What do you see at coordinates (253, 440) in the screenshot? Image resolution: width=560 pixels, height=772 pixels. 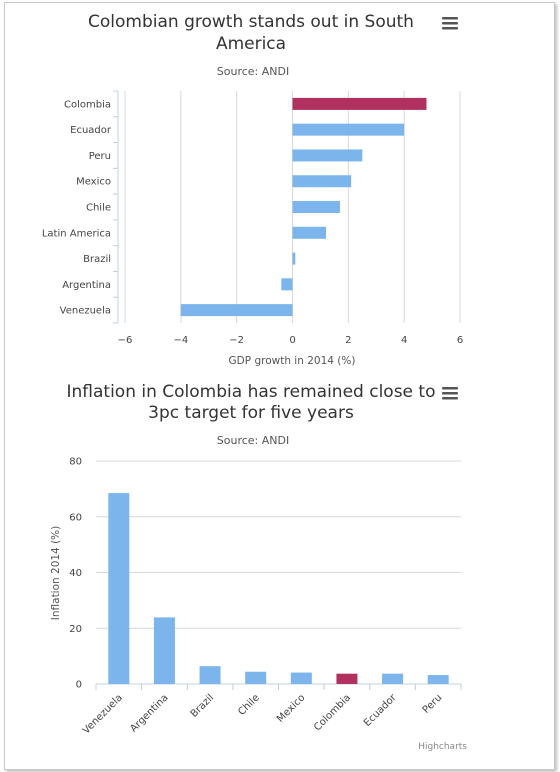 I see `chart2-subtitle: Source: ANDI` at bounding box center [253, 440].